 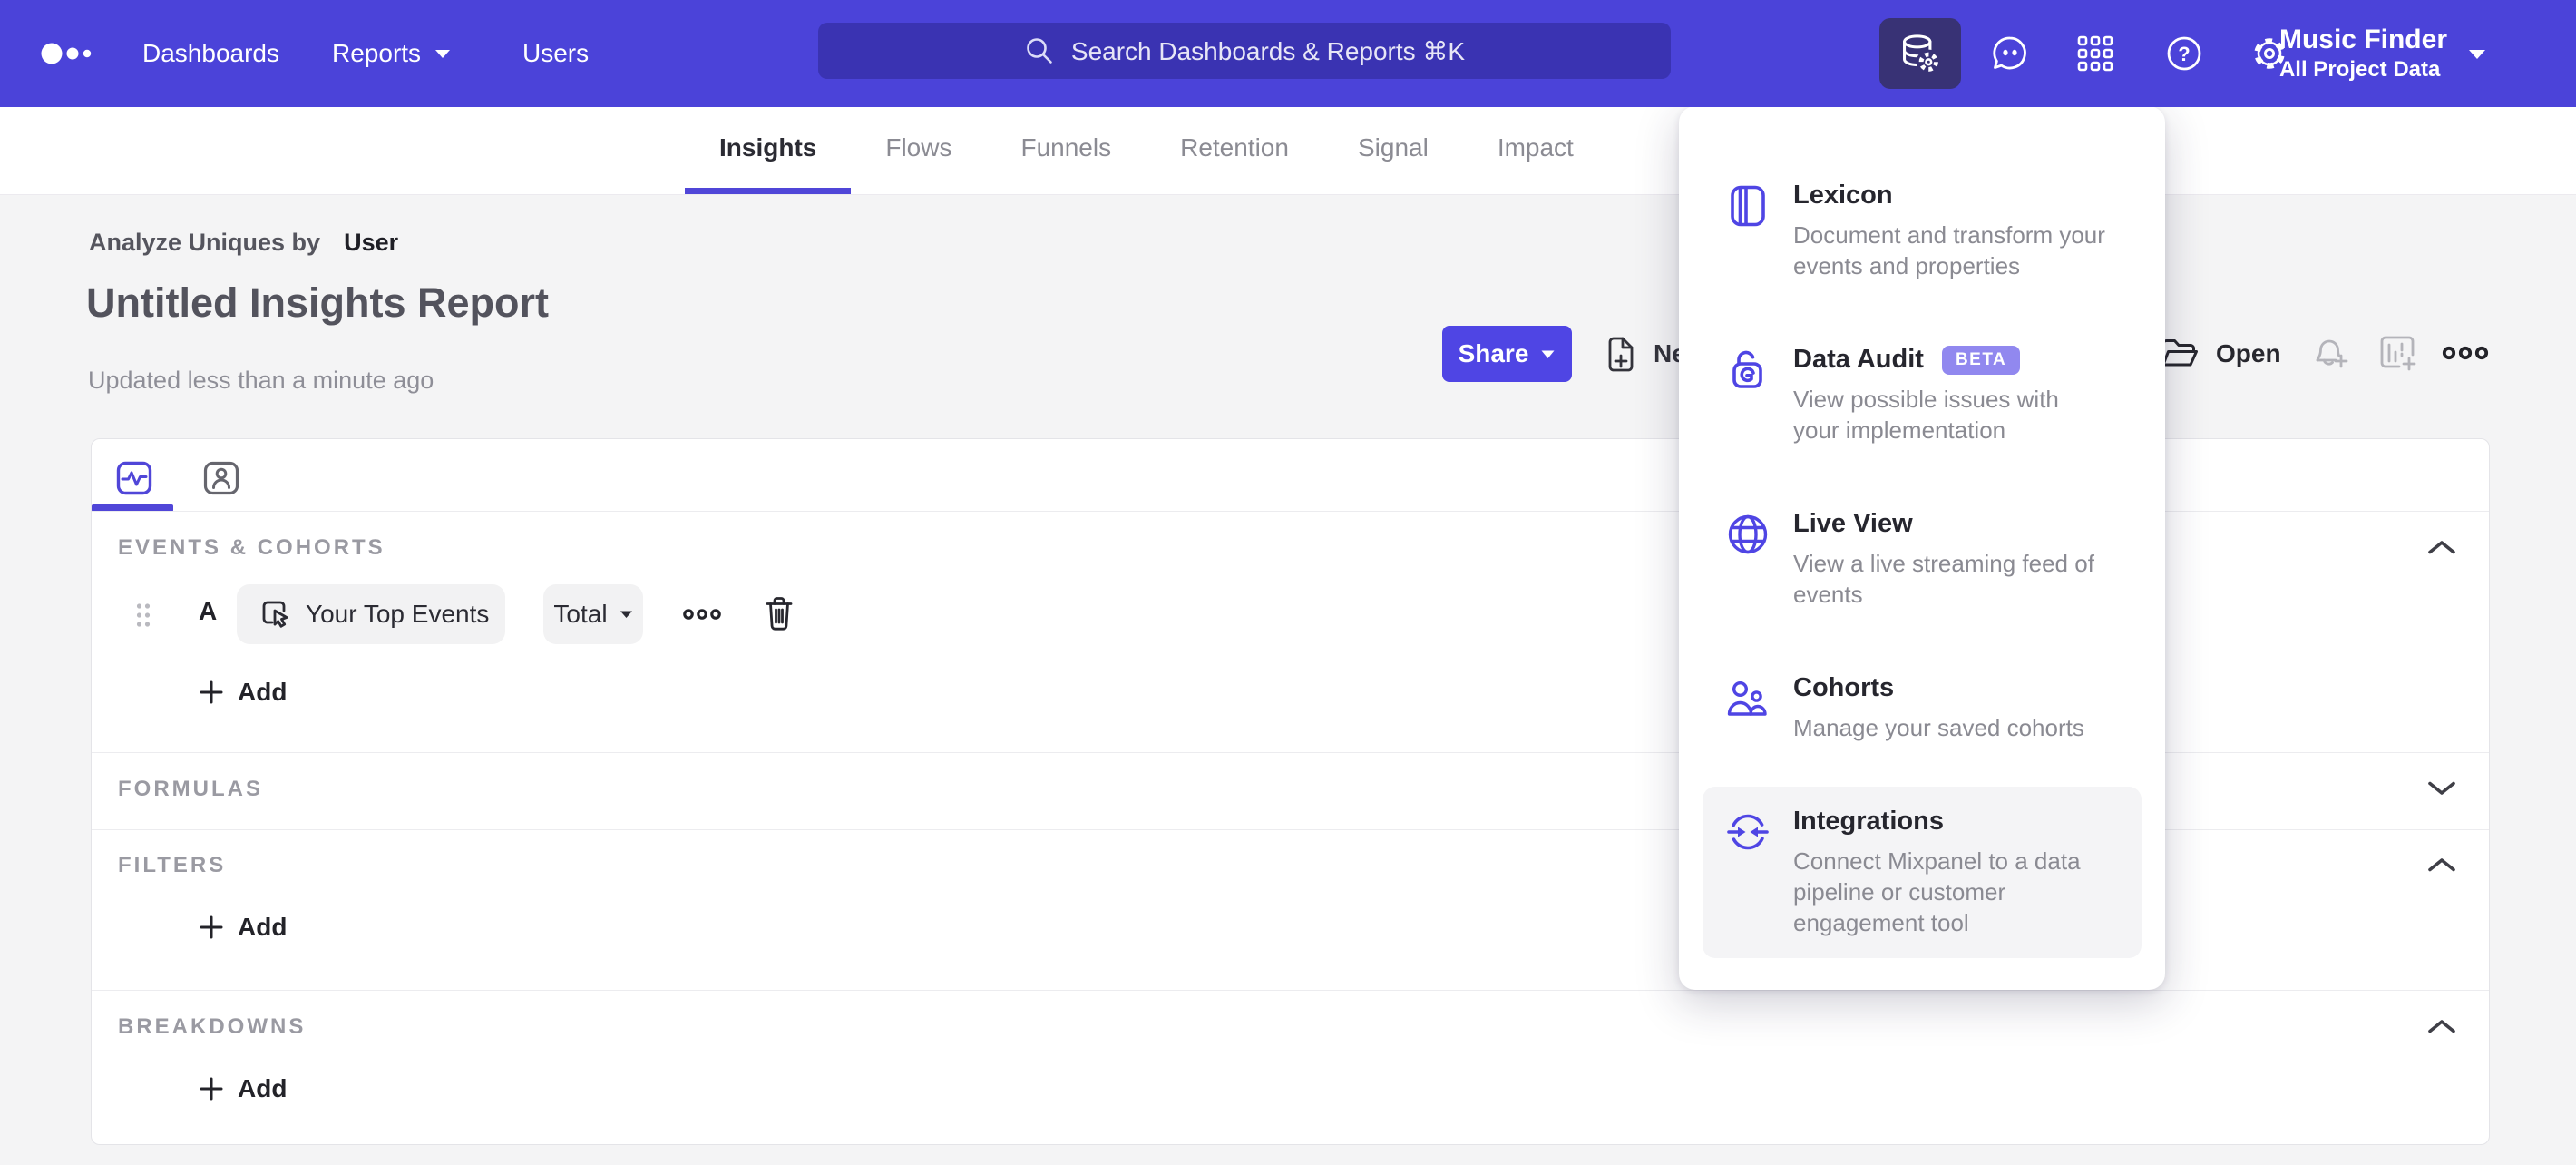 I want to click on users-view-tab, so click(x=221, y=480).